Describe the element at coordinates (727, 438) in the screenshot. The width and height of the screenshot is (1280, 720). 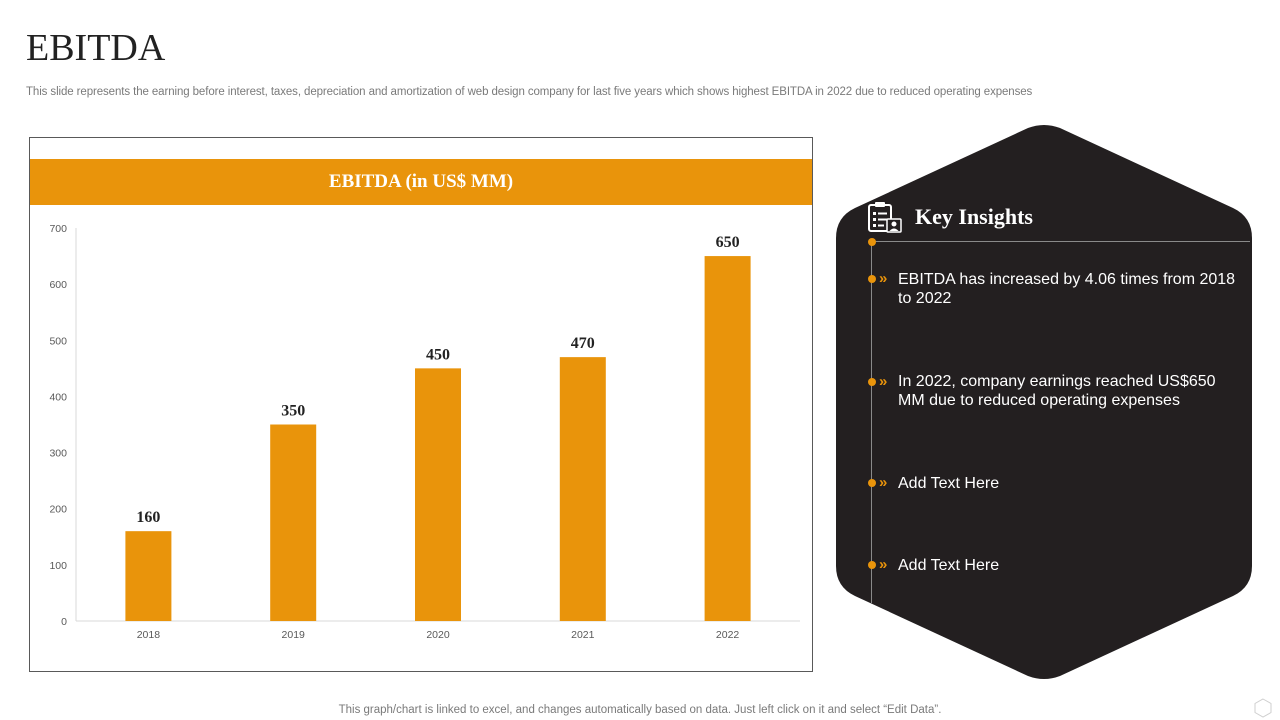
I see `bar-2022` at that location.